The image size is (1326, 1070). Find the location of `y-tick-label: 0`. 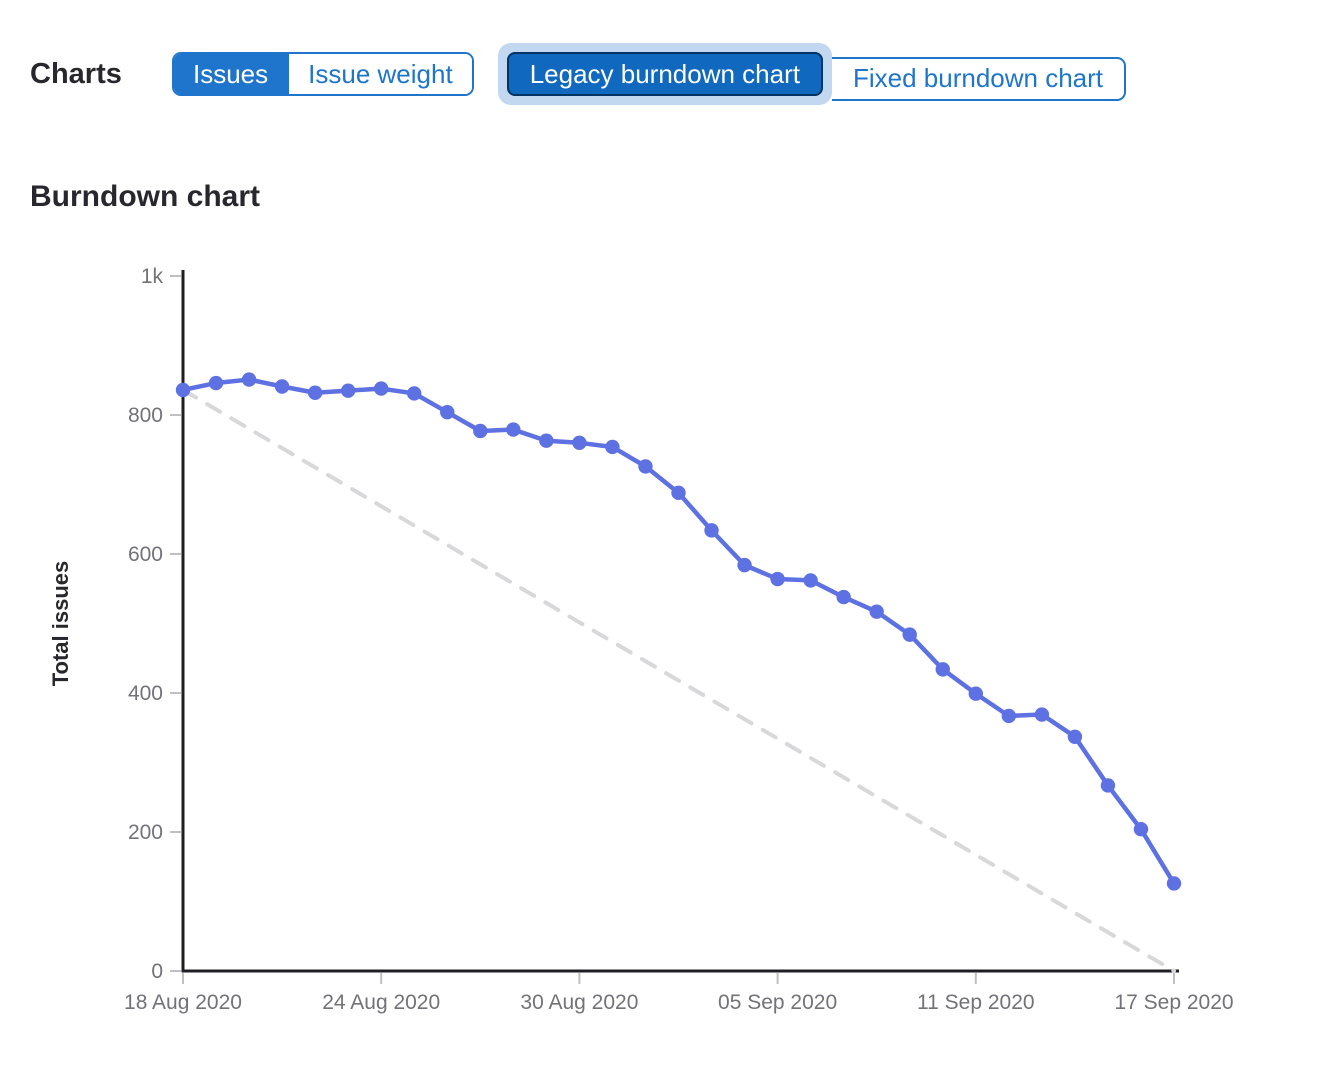

y-tick-label: 0 is located at coordinates (157, 971).